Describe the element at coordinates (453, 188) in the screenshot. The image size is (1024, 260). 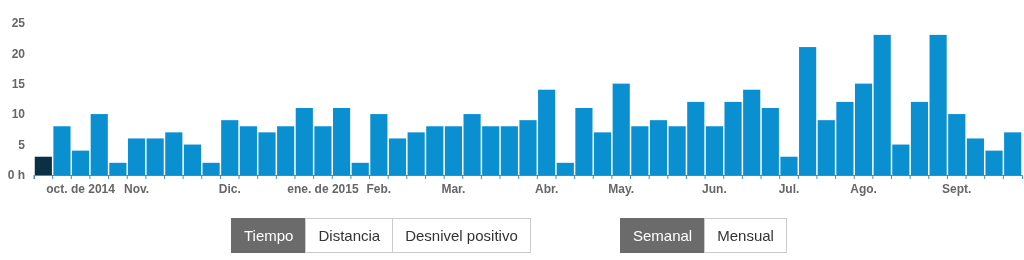
I see `x-tick-label: Mar.` at that location.